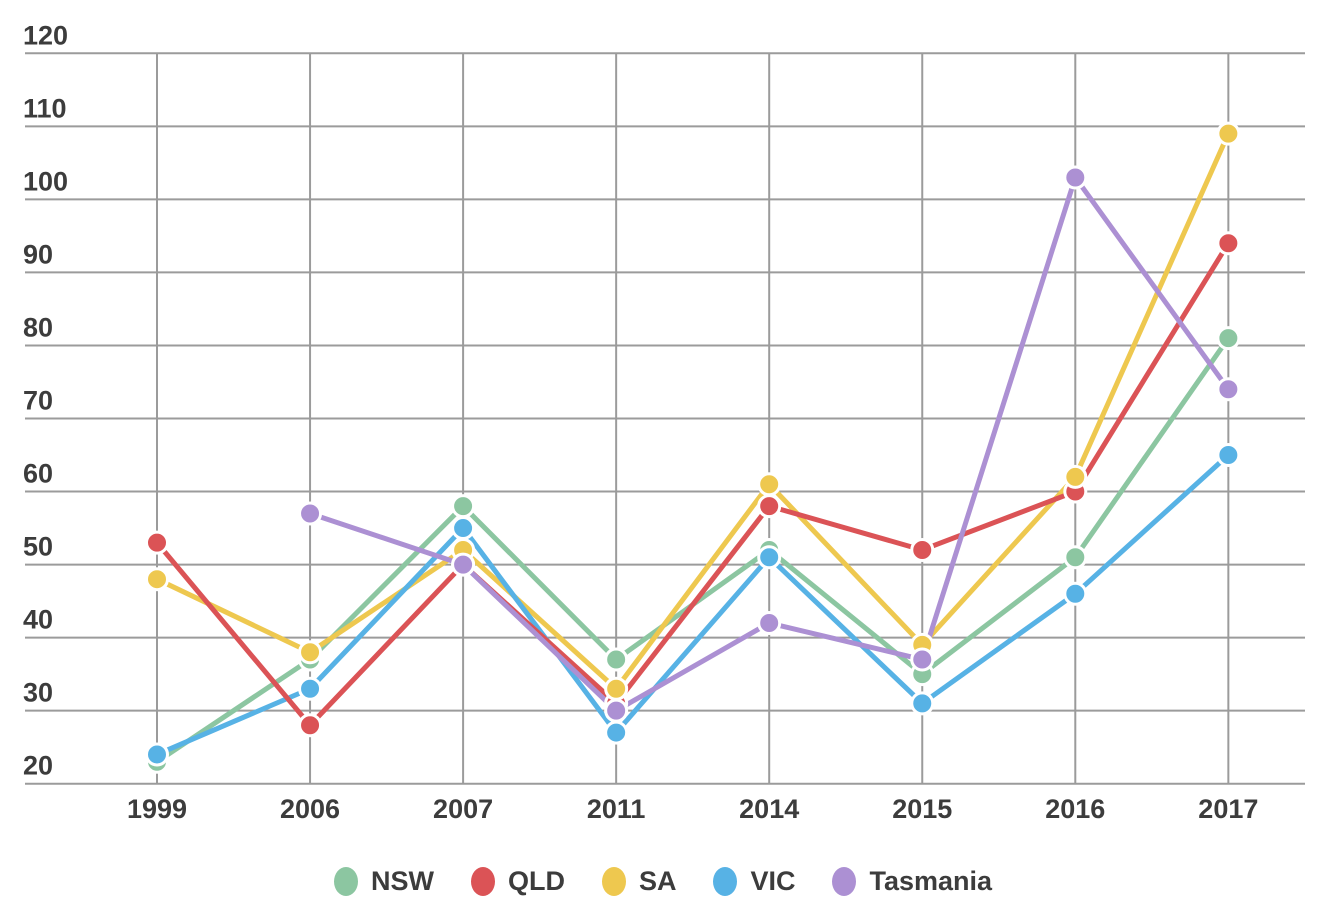 The width and height of the screenshot is (1326, 910). What do you see at coordinates (616, 710) in the screenshot?
I see `point-tasmania-2011` at bounding box center [616, 710].